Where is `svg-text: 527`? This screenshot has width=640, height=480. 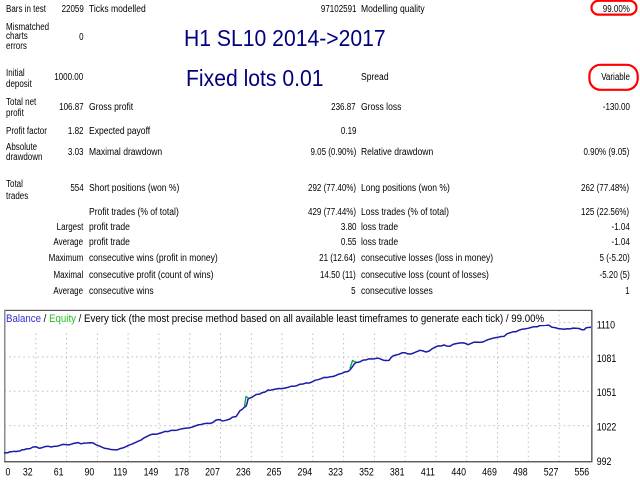
svg-text: 527 is located at coordinates (551, 473).